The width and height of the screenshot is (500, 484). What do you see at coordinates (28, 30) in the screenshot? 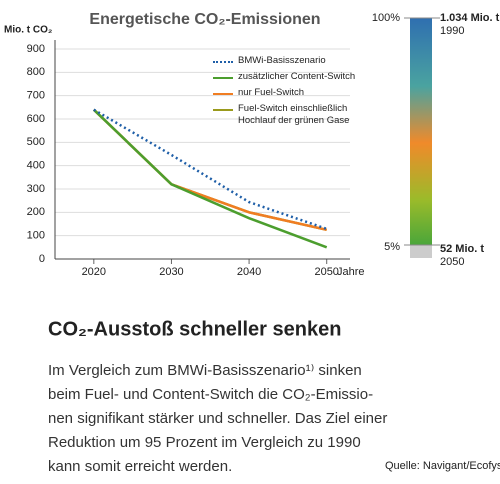
I see `y-axis-label: Mio. t CO₂` at bounding box center [28, 30].